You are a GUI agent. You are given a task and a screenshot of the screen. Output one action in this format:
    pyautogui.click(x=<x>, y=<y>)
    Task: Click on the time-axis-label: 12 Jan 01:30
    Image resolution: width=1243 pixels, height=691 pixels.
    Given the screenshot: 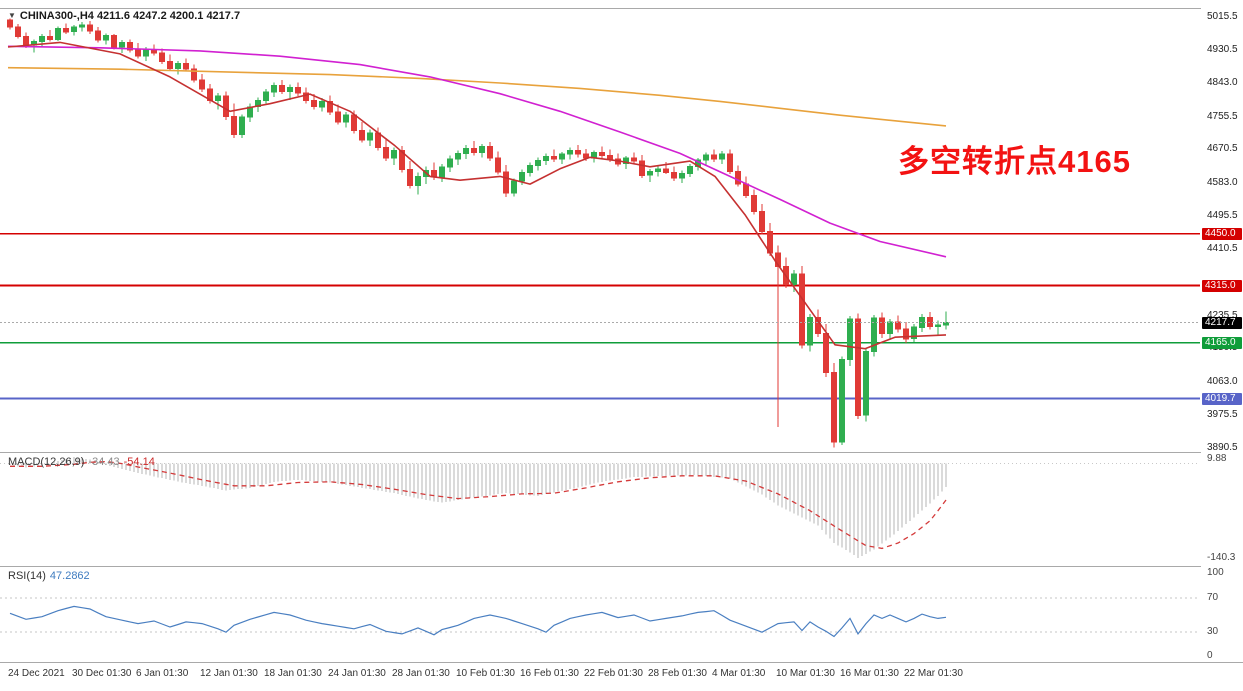 What is the action you would take?
    pyautogui.click(x=229, y=673)
    